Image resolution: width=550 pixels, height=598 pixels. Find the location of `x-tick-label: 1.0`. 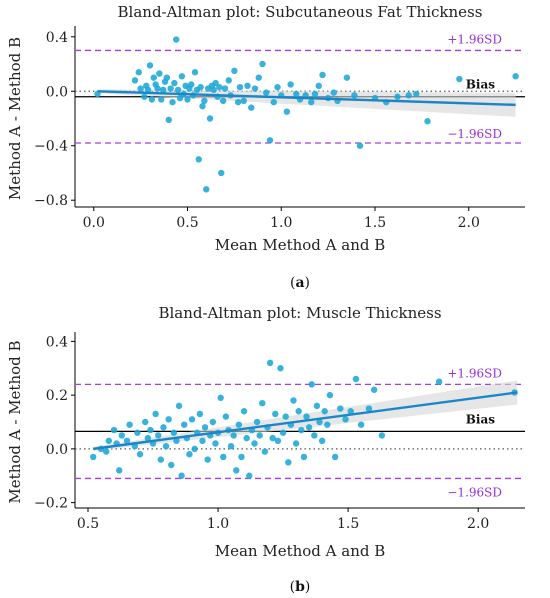

x-tick-label: 1.0 is located at coordinates (281, 223).